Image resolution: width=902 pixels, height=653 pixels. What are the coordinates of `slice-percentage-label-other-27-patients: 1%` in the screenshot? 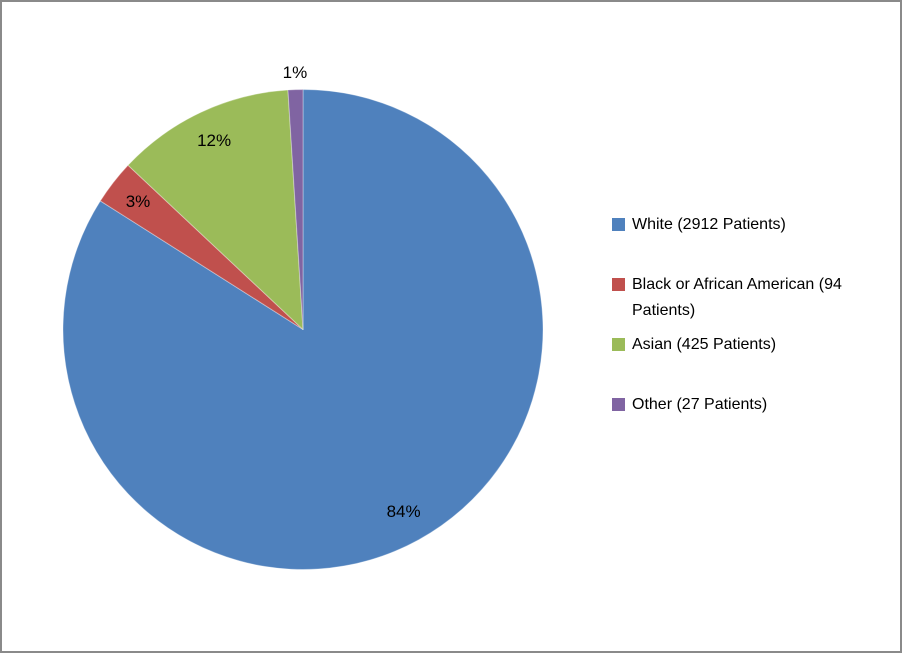 It's located at (295, 72).